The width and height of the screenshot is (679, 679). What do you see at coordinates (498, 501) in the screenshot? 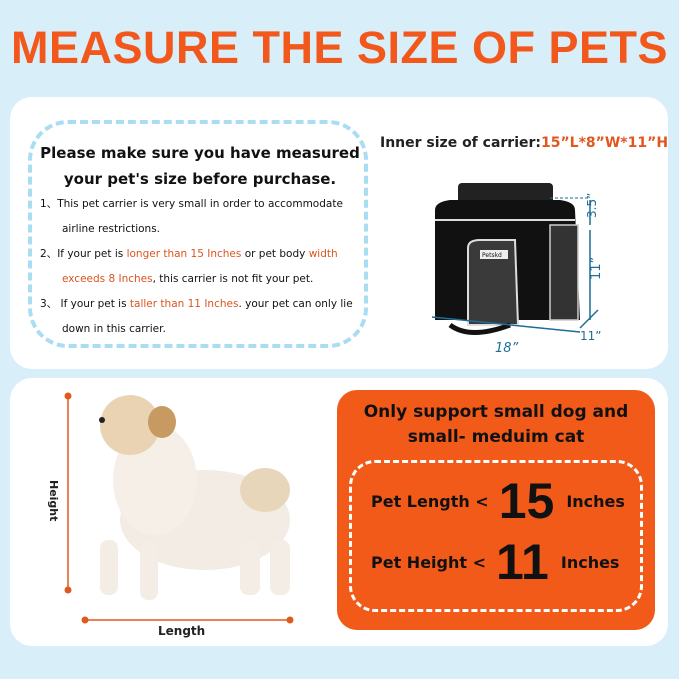
I see `length-limit: Pet Length <15 Inches` at bounding box center [498, 501].